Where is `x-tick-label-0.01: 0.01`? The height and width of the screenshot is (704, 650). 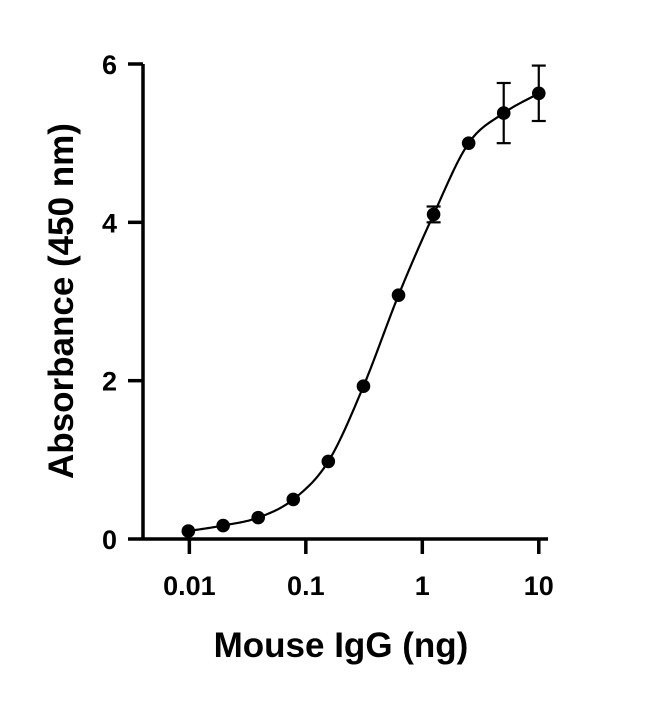 x-tick-label-0.01: 0.01 is located at coordinates (189, 586).